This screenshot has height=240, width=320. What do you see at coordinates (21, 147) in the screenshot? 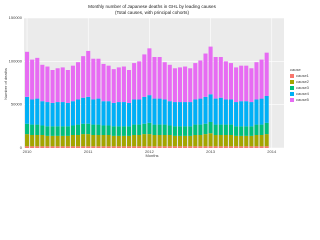
I see `y-tick-label: 0` at bounding box center [21, 147].